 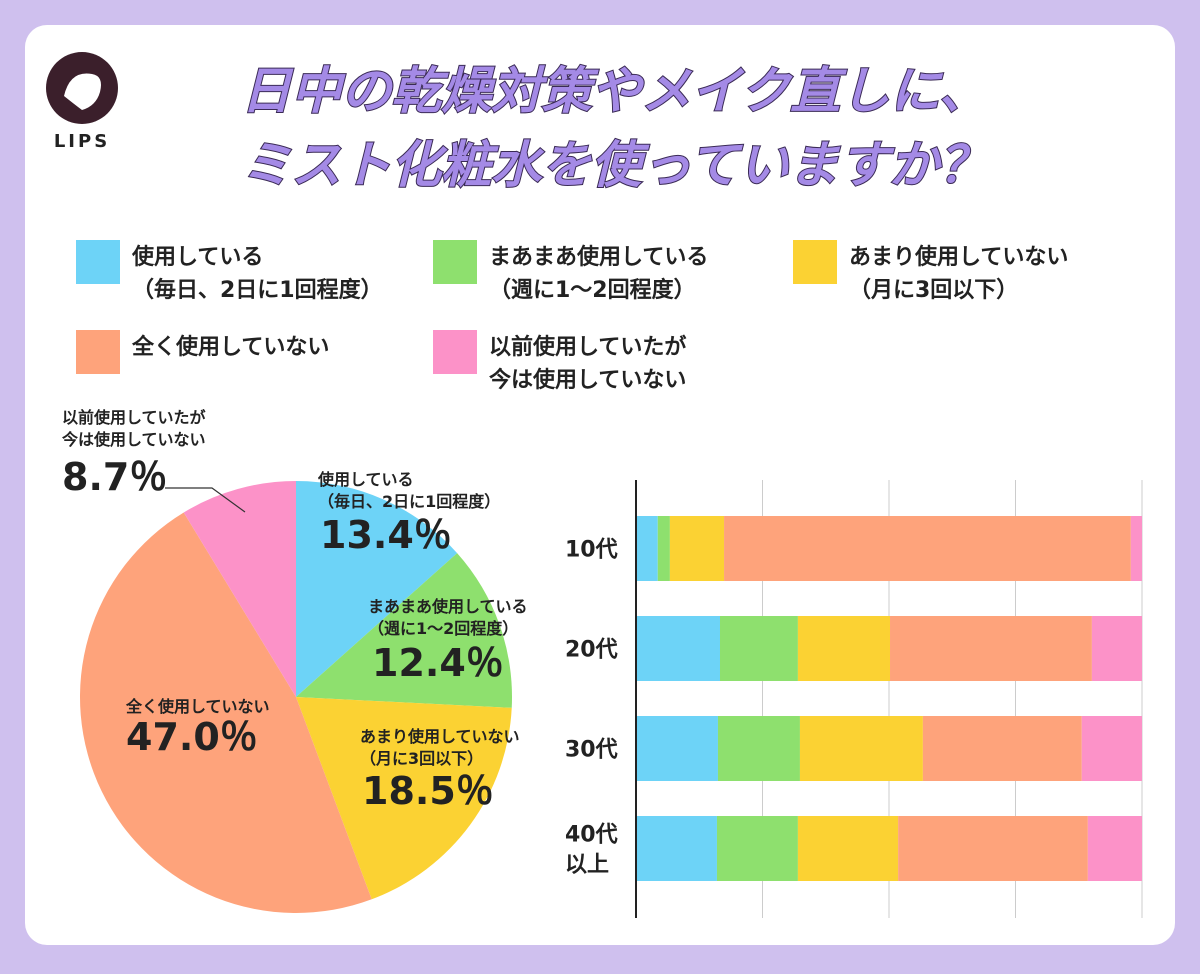 What do you see at coordinates (197, 257) in the screenshot?
I see `legend-label: 使用している` at bounding box center [197, 257].